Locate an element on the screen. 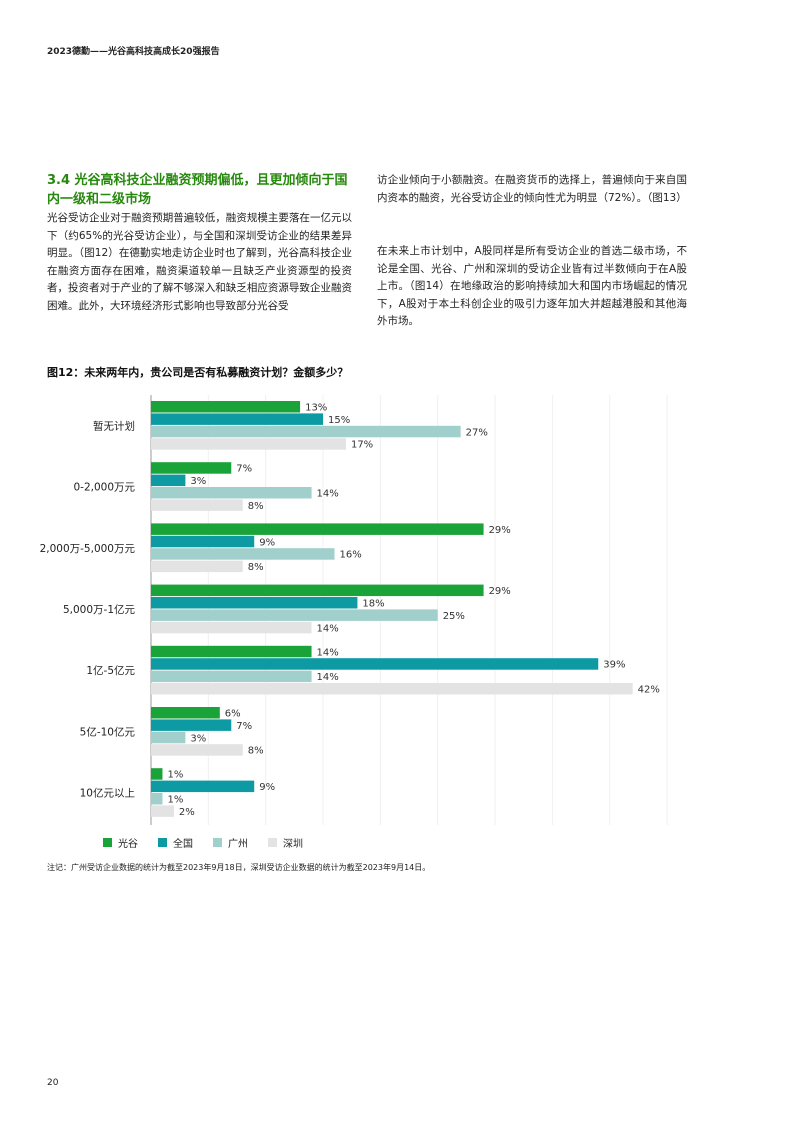 The width and height of the screenshot is (793, 1122). section-title: 3.4 光谷高科技企业融资预期偏低，且更加倾向于国内一级和二级市场 is located at coordinates (197, 190).